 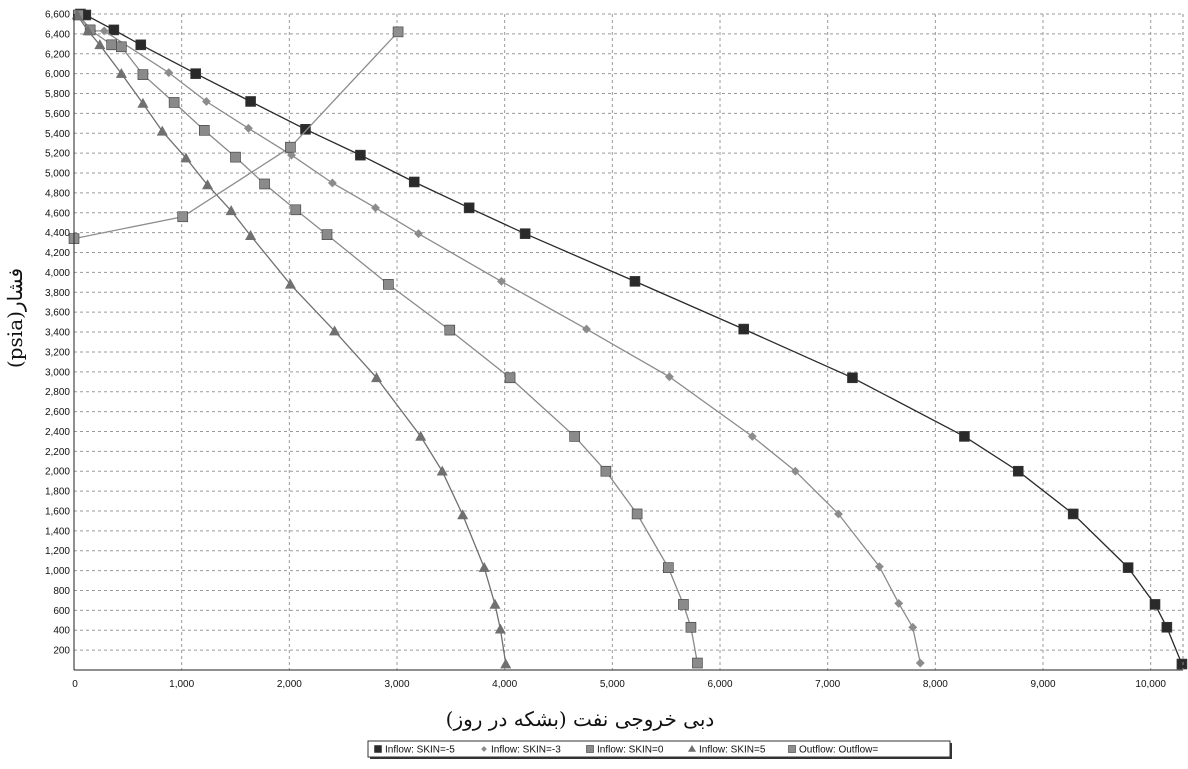 I want to click on y-tick-label: 1,200, so click(x=57, y=551).